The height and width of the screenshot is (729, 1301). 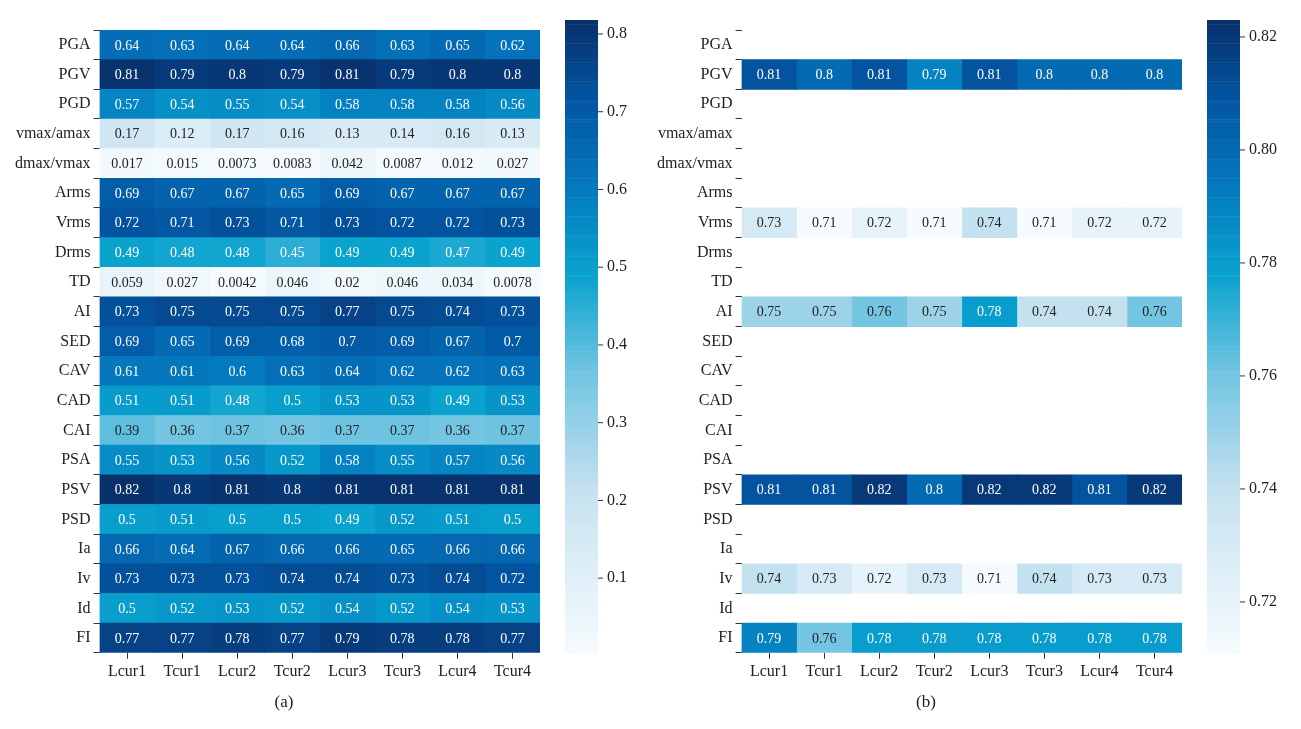 What do you see at coordinates (879, 312) in the screenshot?
I see `data-label: 0.76` at bounding box center [879, 312].